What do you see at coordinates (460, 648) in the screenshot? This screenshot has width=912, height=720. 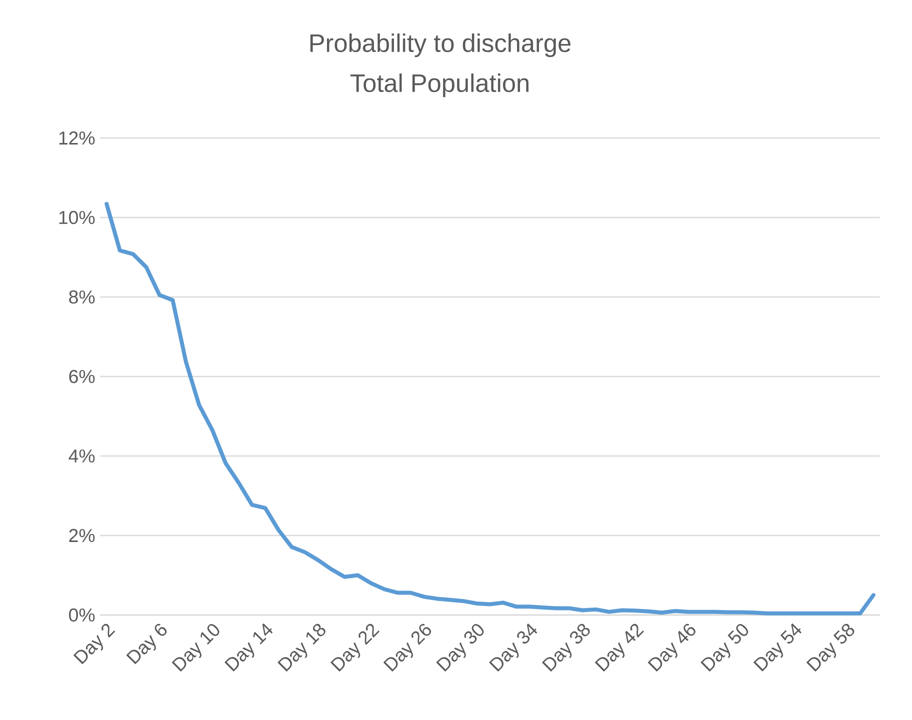 I see `x-tick-label: Day 30` at bounding box center [460, 648].